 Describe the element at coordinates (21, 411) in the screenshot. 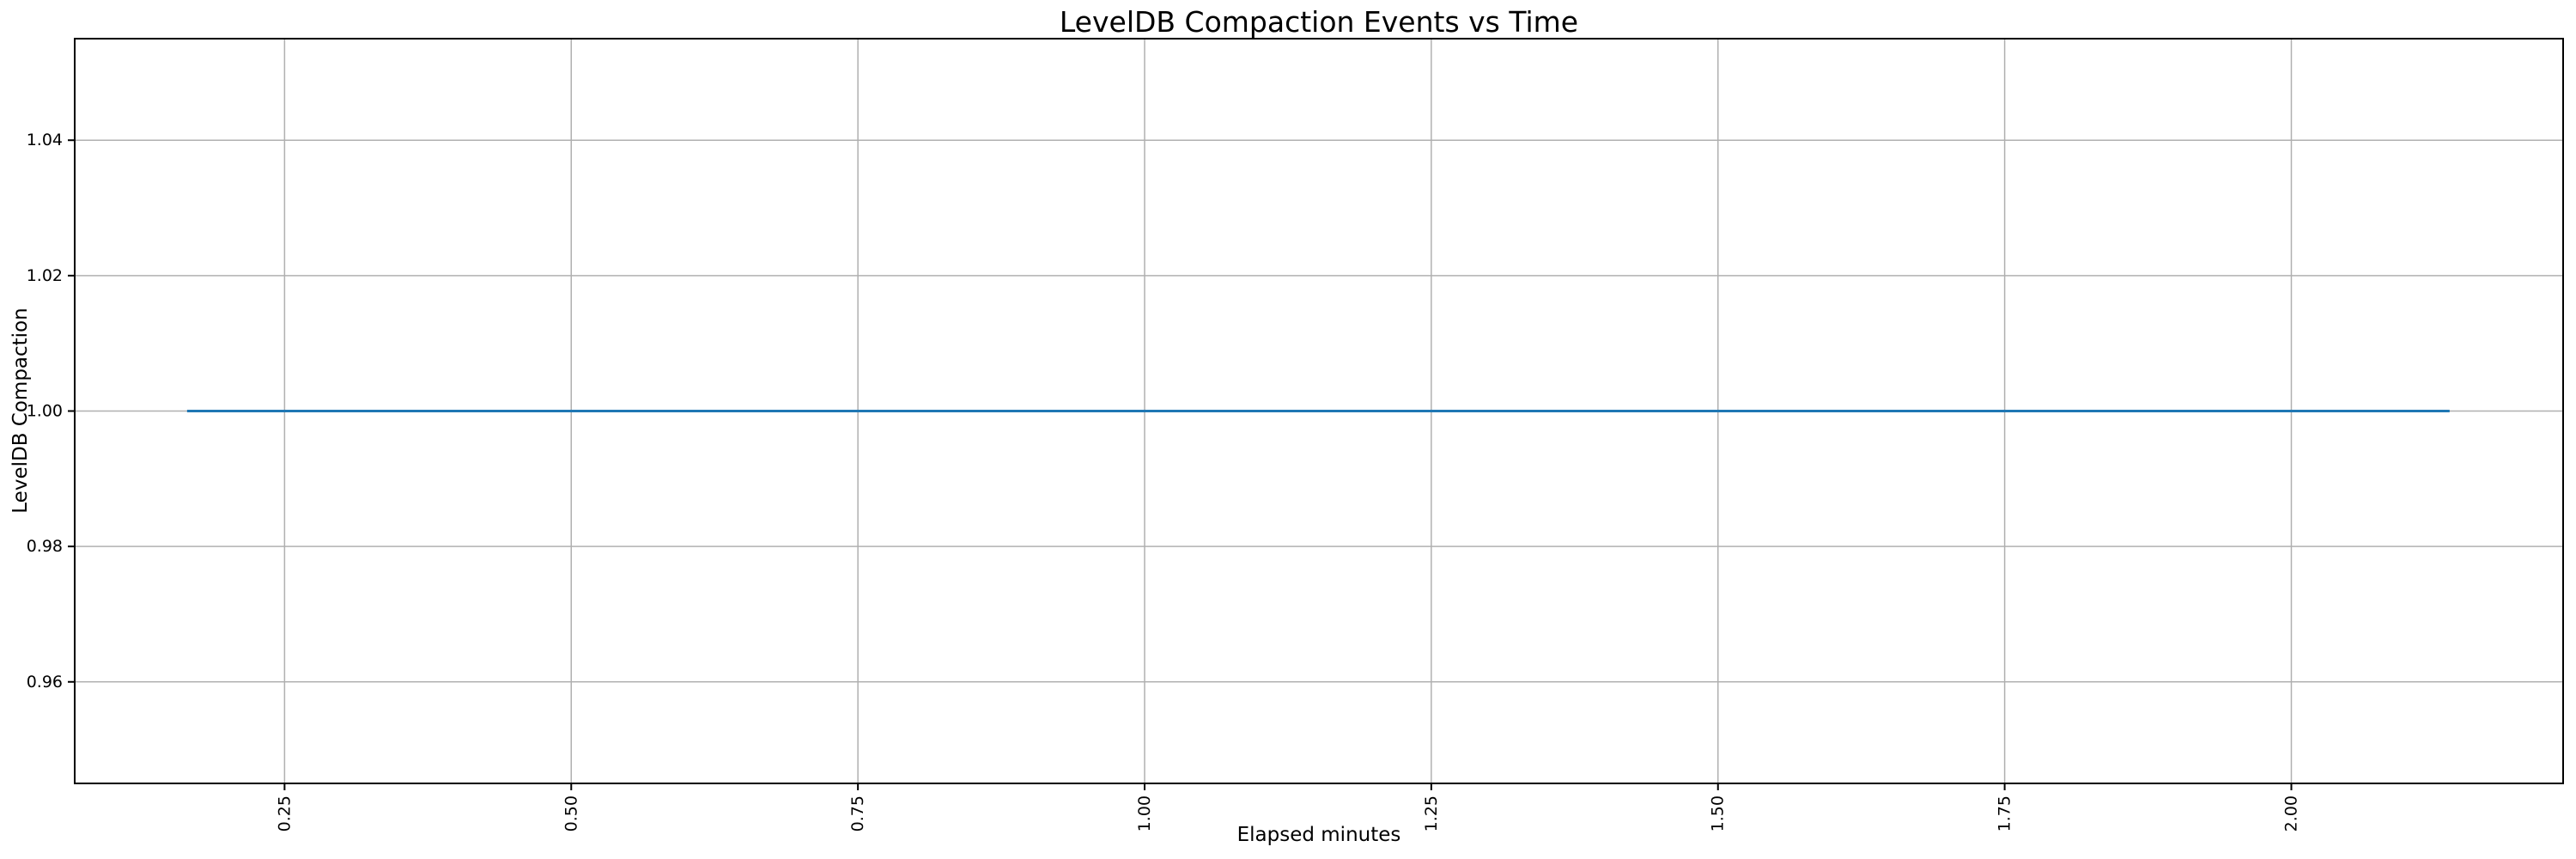

I see `y-axis-label: LevelDB Compaction` at that location.